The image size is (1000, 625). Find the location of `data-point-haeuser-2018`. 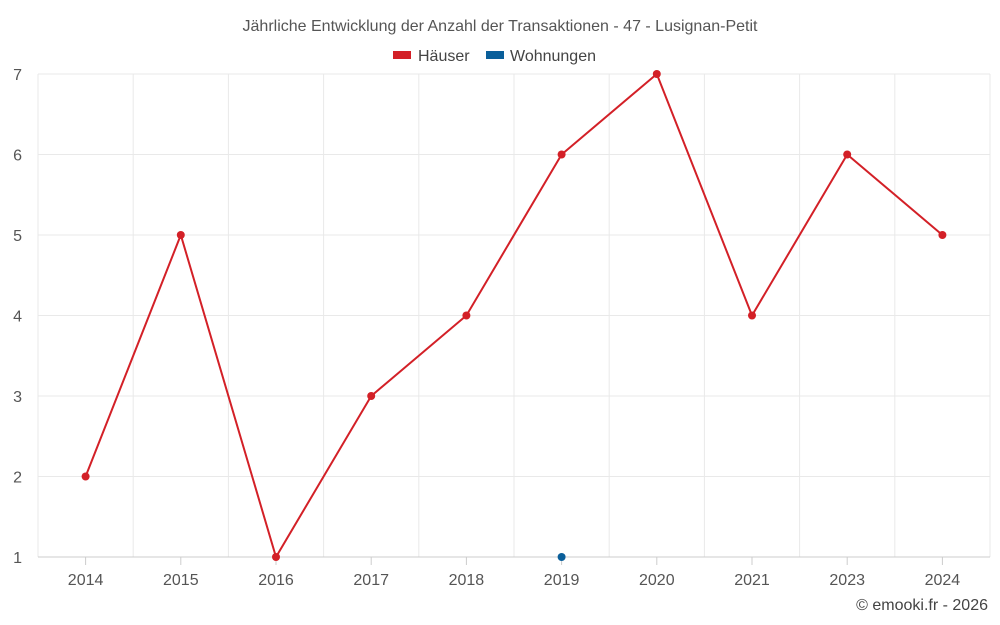

data-point-haeuser-2018 is located at coordinates (466, 315).